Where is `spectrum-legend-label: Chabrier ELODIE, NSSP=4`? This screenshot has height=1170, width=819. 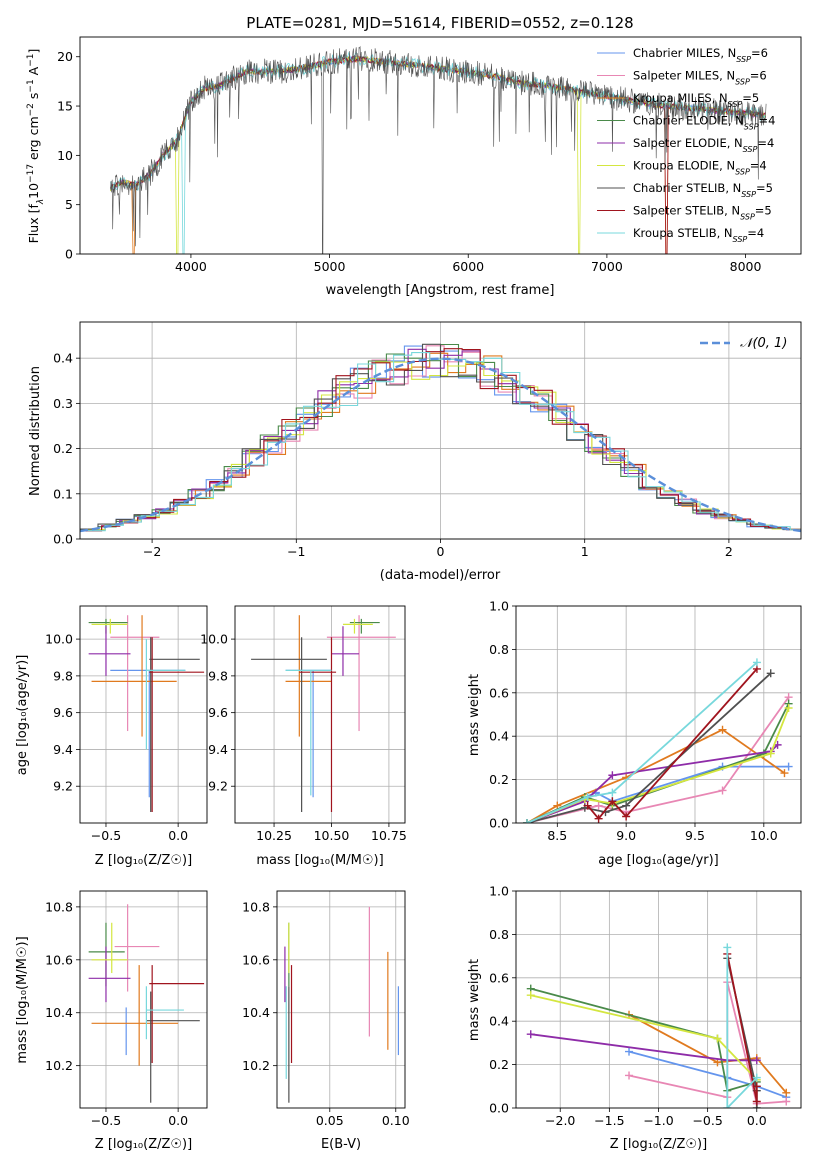 spectrum-legend-label: Chabrier ELODIE, NSSP=4 is located at coordinates (704, 123).